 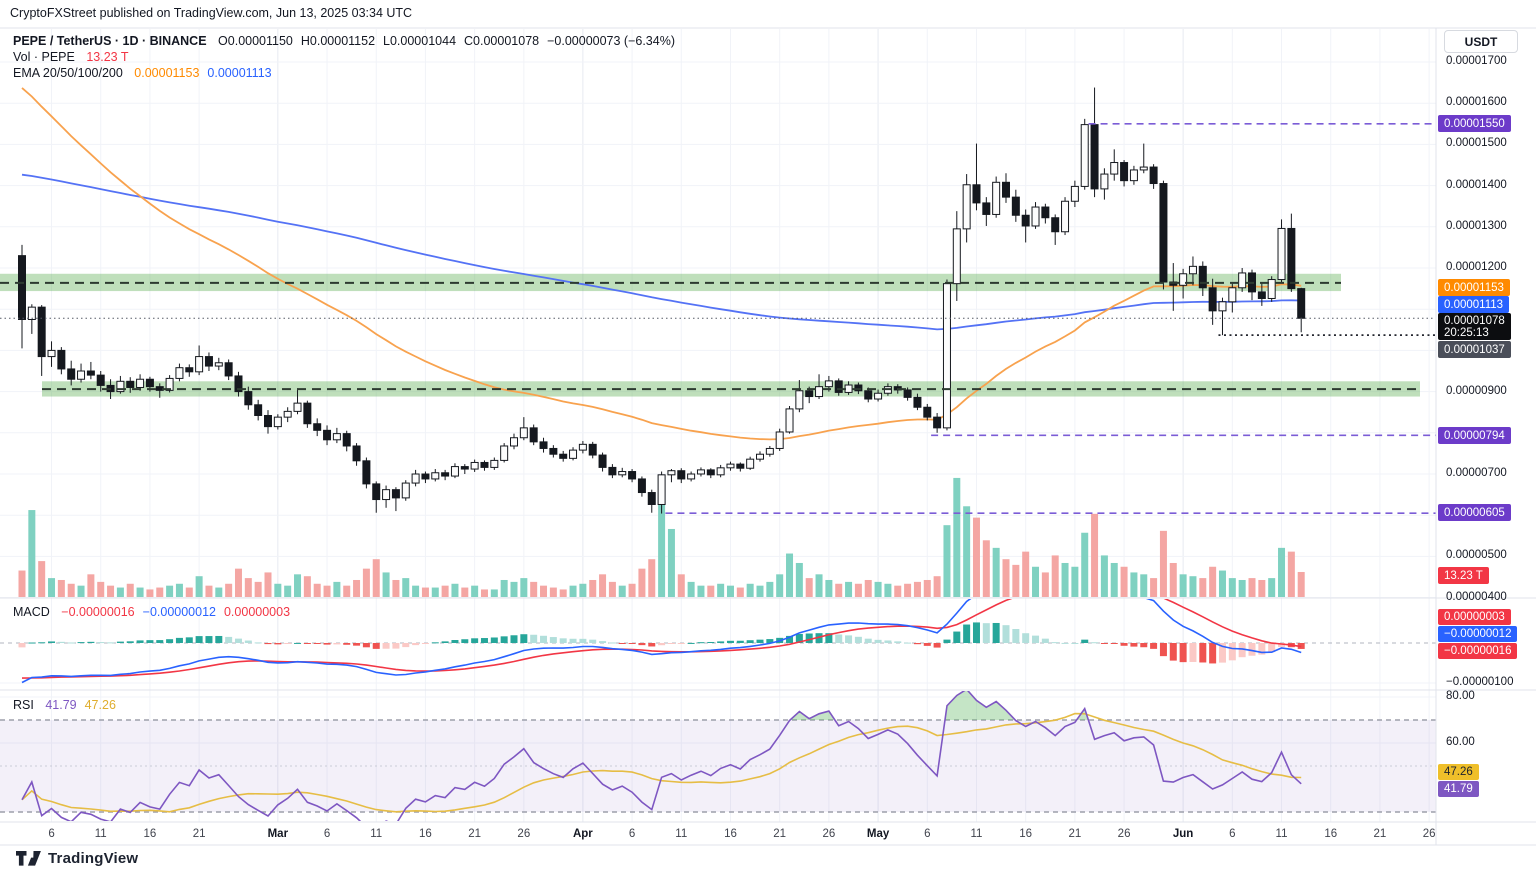 What do you see at coordinates (61, 705) in the screenshot?
I see `value-token: 41.79` at bounding box center [61, 705].